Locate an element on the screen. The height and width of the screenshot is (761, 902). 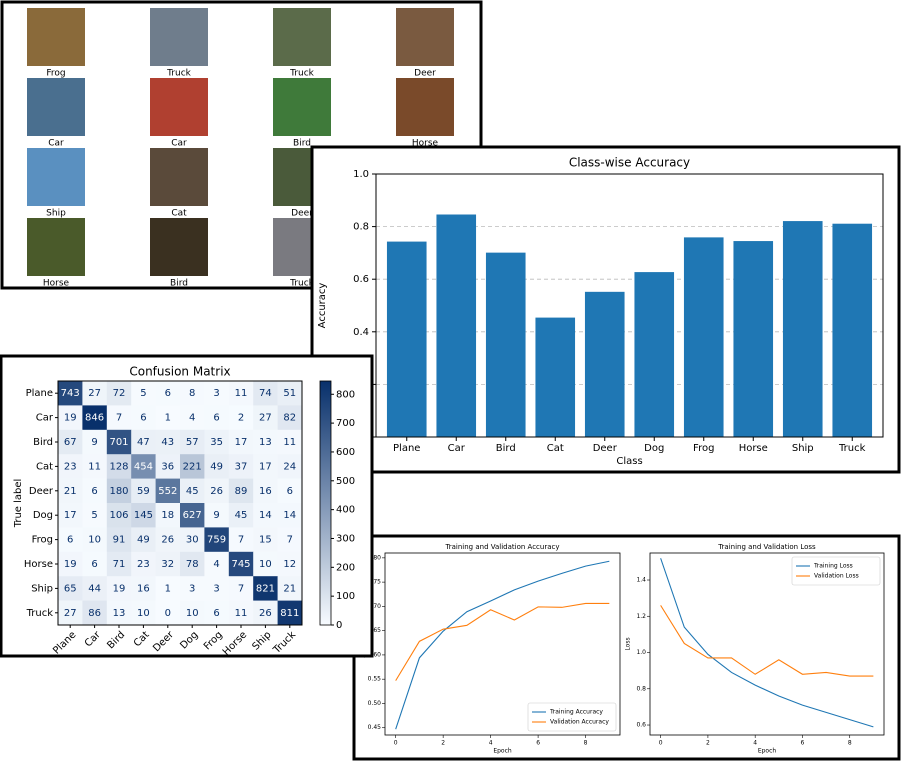
cell-label: 3 is located at coordinates (216, 588).